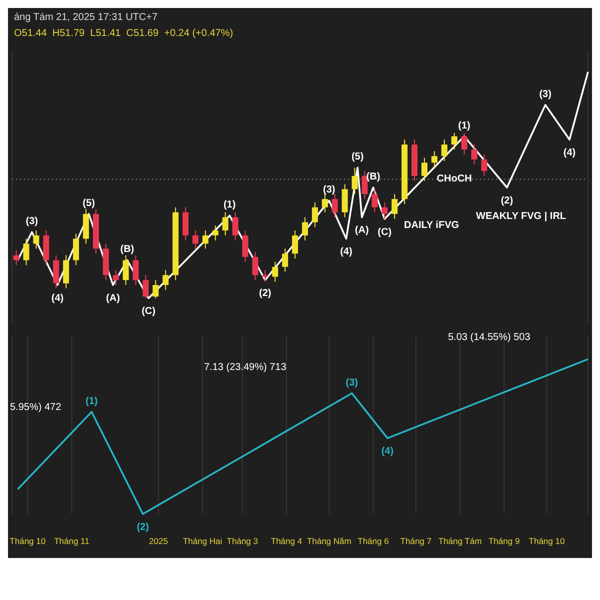  What do you see at coordinates (432, 226) in the screenshot?
I see `annotation: DAILY iFVG` at bounding box center [432, 226].